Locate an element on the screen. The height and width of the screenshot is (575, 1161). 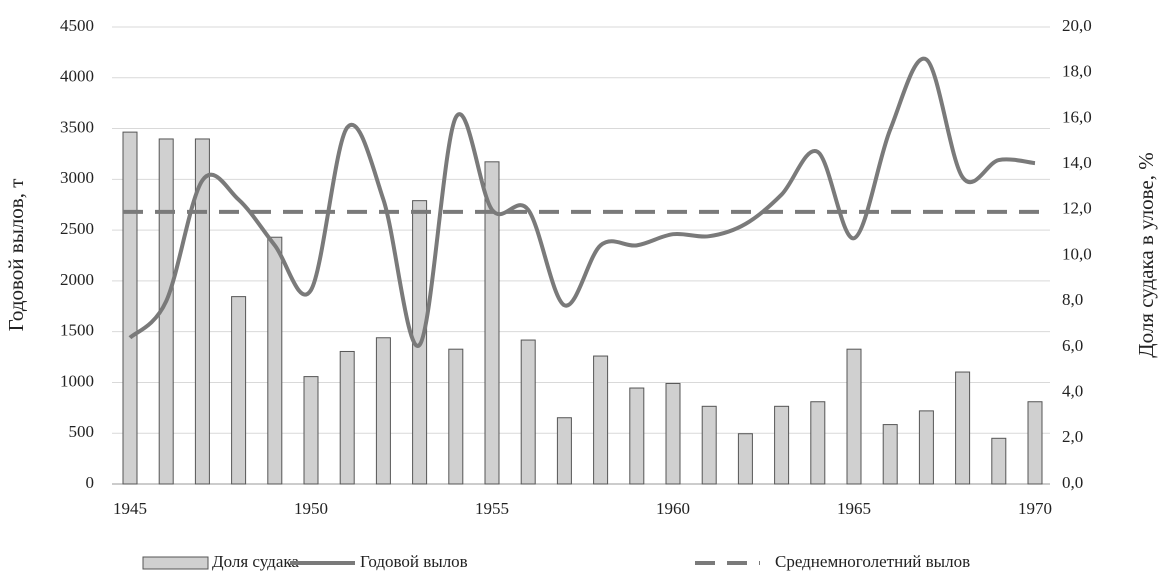
y2-tick-label: 16,0 is located at coordinates (1077, 116).